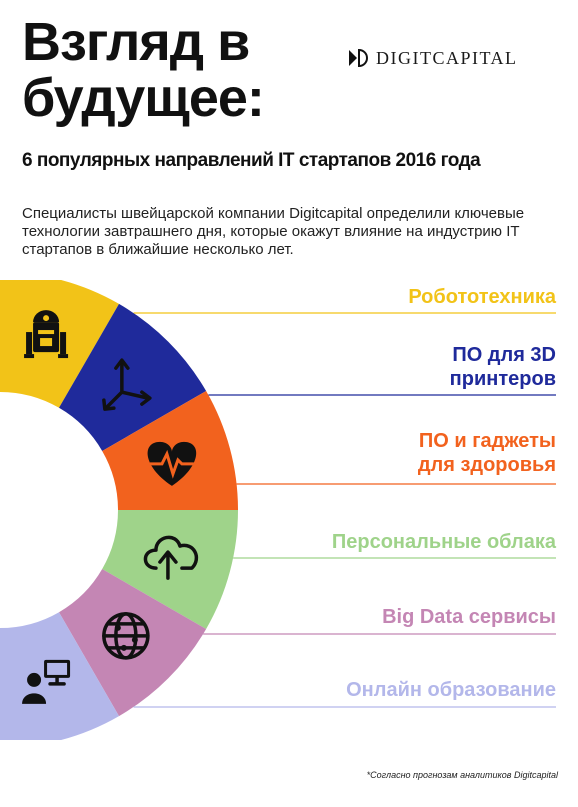 The height and width of the screenshot is (807, 578). Describe the element at coordinates (136, 42) in the screenshot. I see `page-title-line-1: Взгляд в` at that location.